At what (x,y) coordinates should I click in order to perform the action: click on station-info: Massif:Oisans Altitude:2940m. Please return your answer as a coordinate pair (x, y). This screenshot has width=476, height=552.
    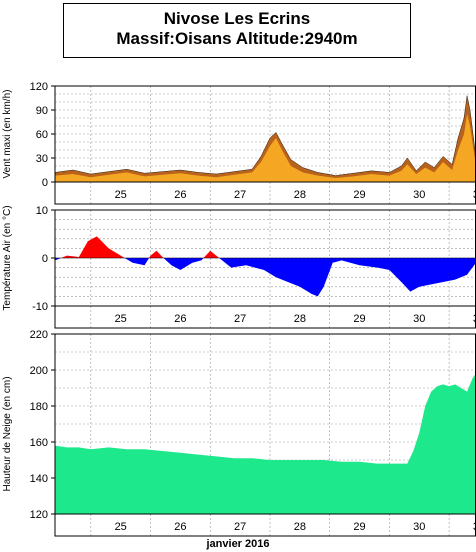
    Looking at the image, I should click on (237, 38).